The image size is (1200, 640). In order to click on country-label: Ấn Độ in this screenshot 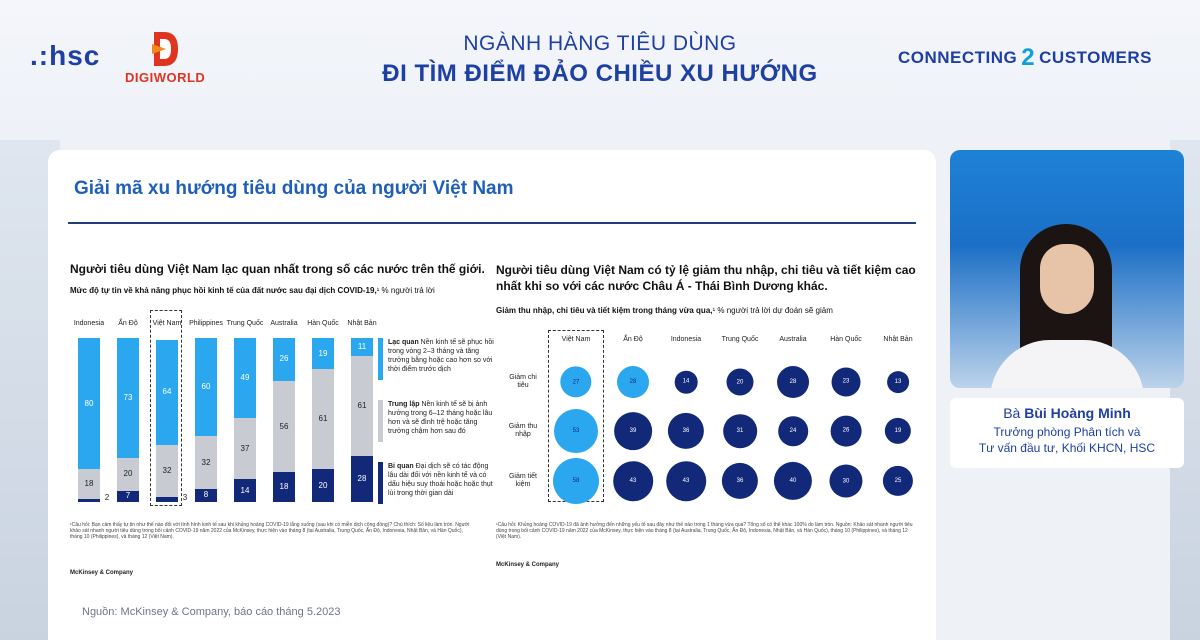, I will do `click(128, 323)`.